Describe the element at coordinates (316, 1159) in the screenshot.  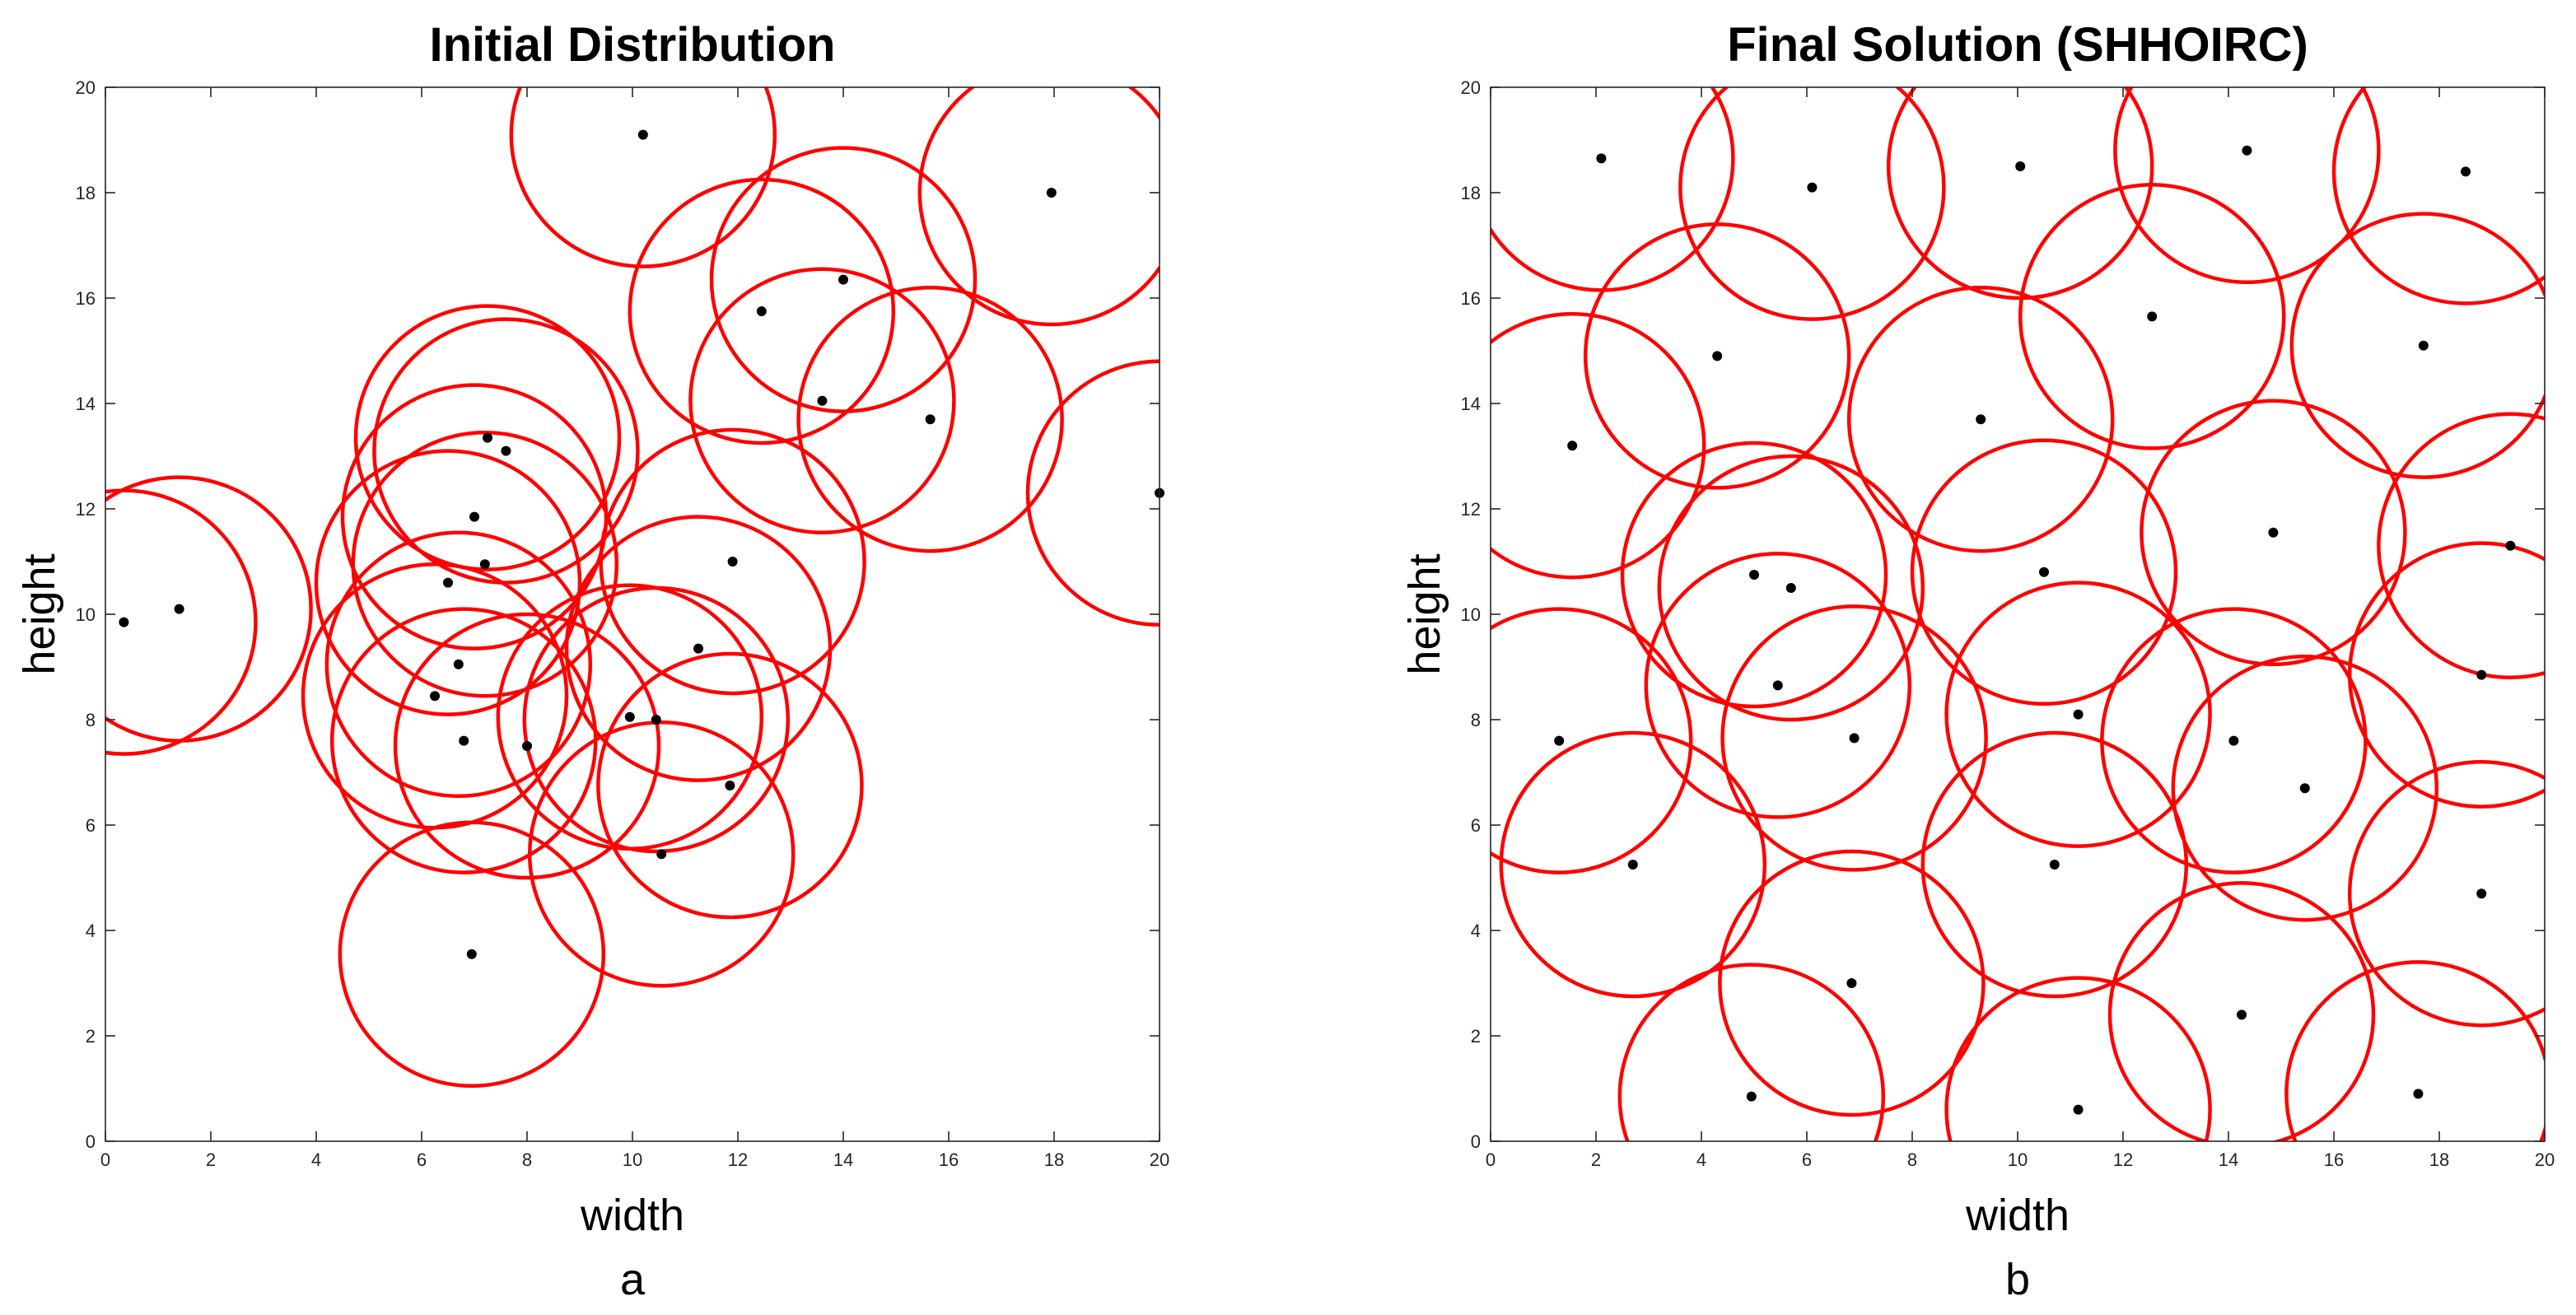
I see `x-tick-label: 4` at that location.